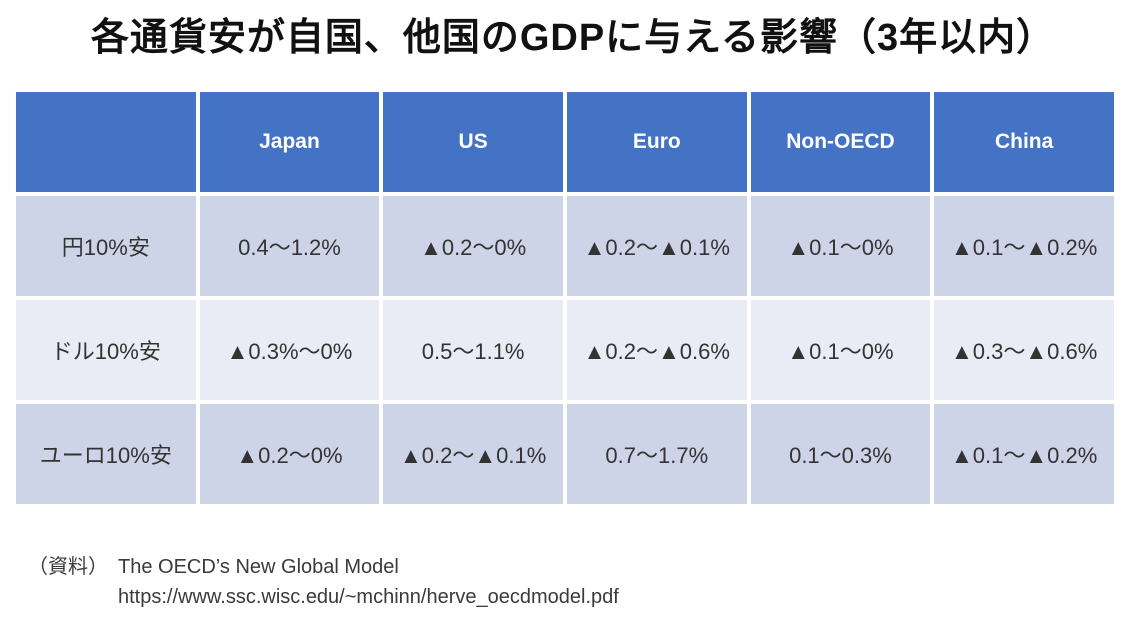 The height and width of the screenshot is (626, 1146). Describe the element at coordinates (473, 142) in the screenshot. I see `header-cell-us: US` at that location.